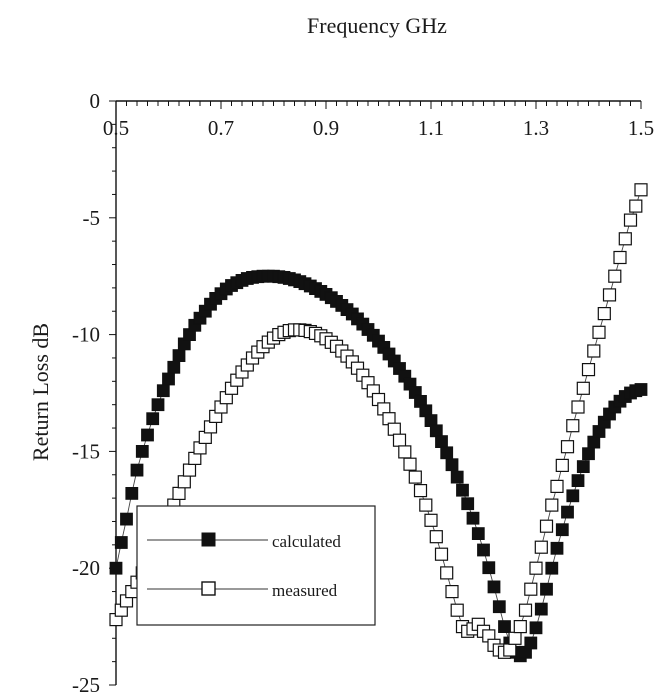 The image size is (659, 695). What do you see at coordinates (116, 128) in the screenshot?
I see `x-tick-label: 0.5` at bounding box center [116, 128].